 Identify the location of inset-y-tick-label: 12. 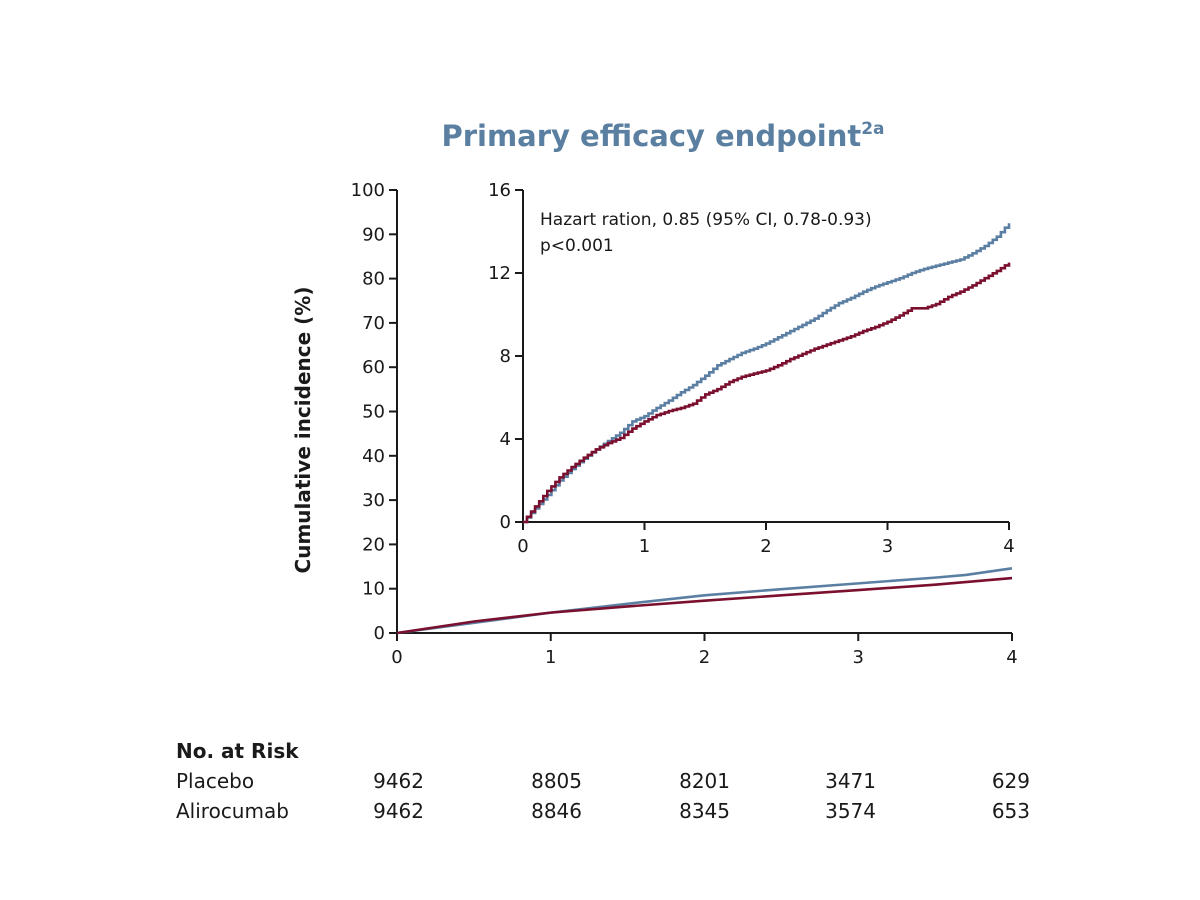
(499, 273).